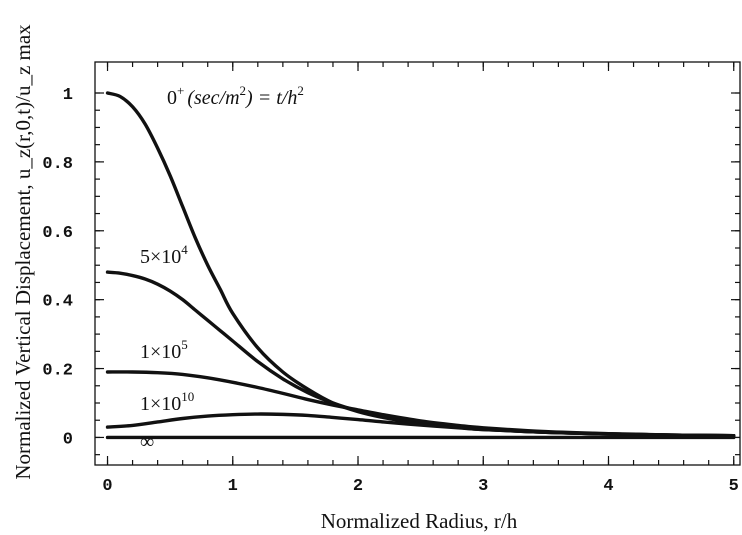 The image size is (742, 535). Describe the element at coordinates (420, 486) in the screenshot. I see `x-tick-labels: 0 1 2 3 4 5` at that location.